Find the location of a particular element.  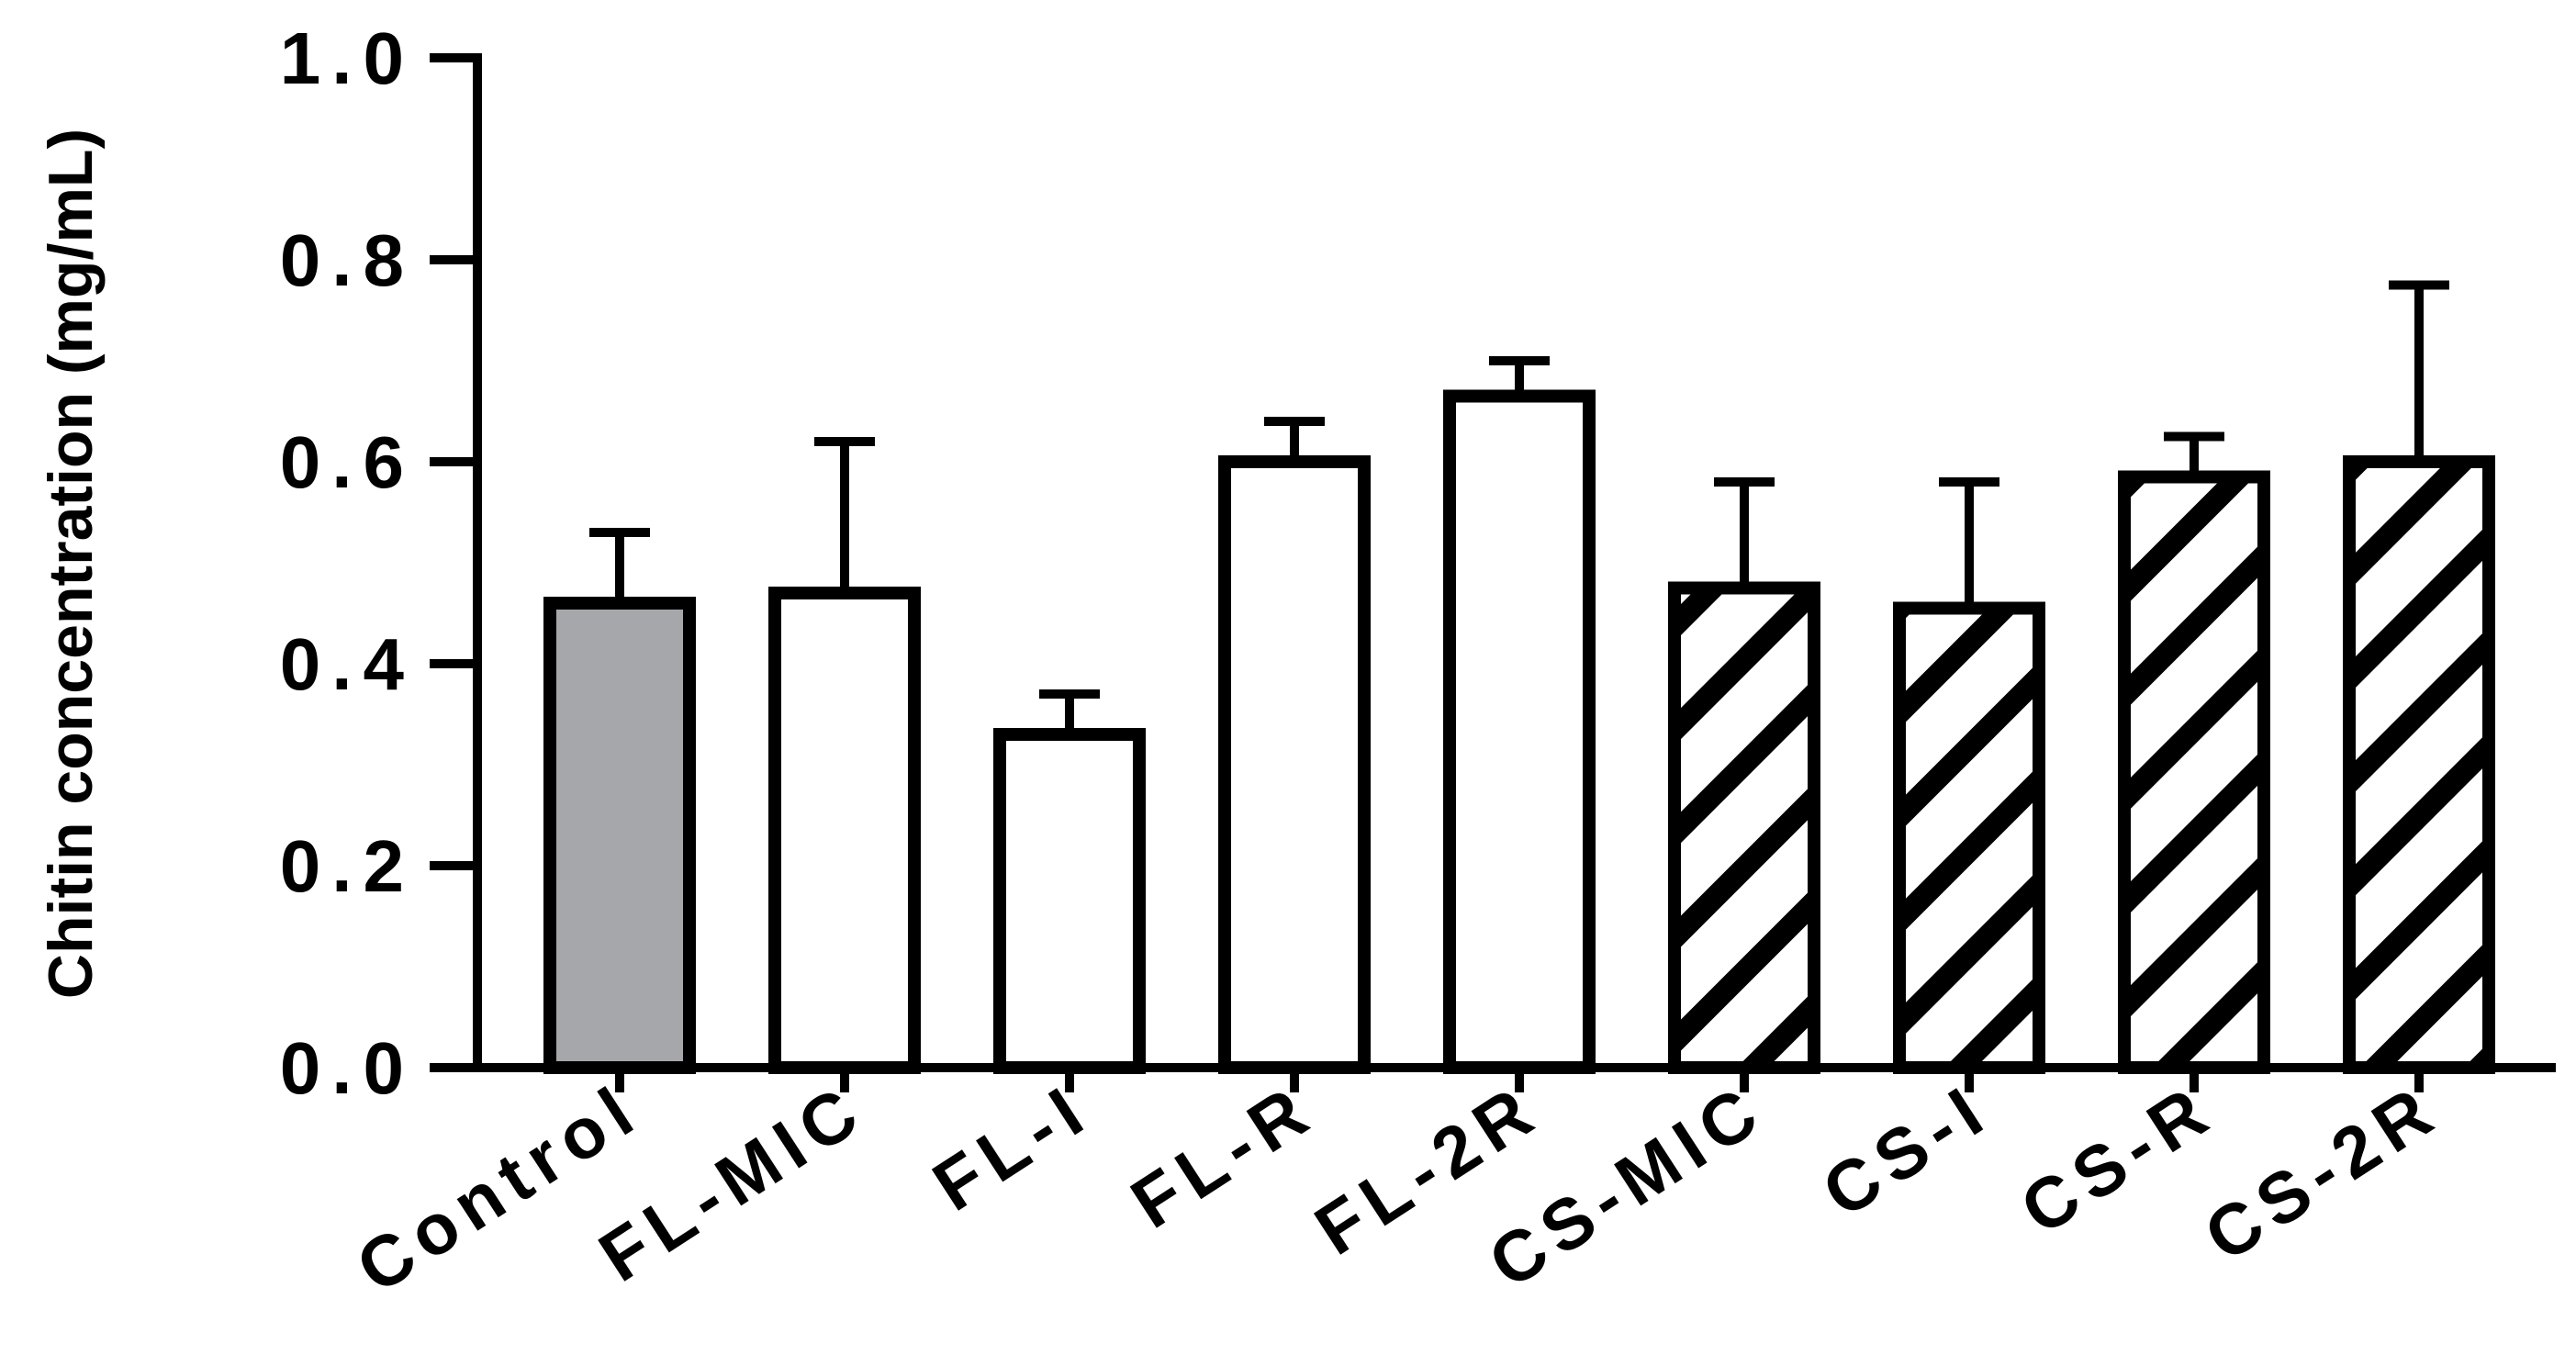

y-tick-label: 1.0 is located at coordinates (347, 58).